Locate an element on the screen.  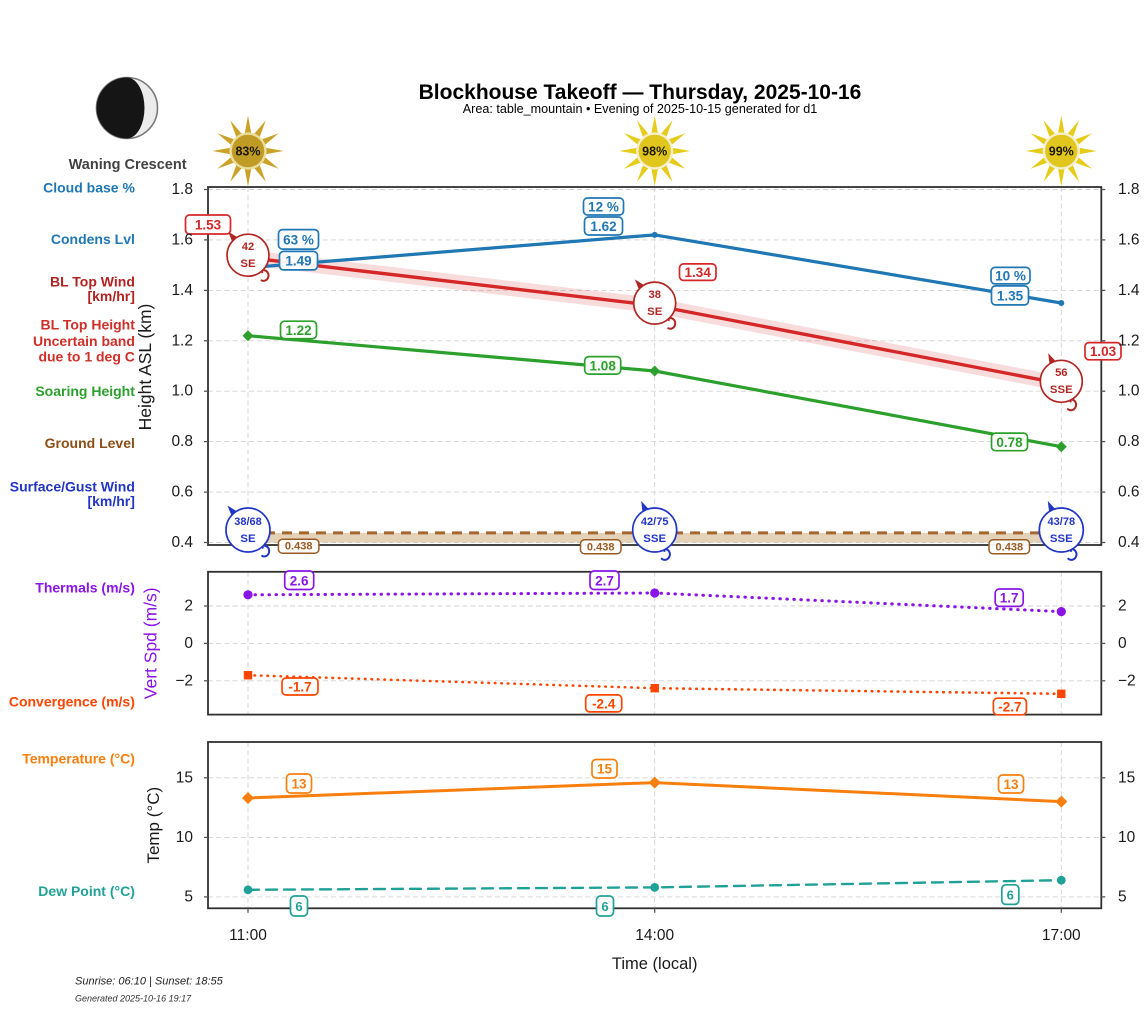
svg-text: 11:00 is located at coordinates (248, 935).